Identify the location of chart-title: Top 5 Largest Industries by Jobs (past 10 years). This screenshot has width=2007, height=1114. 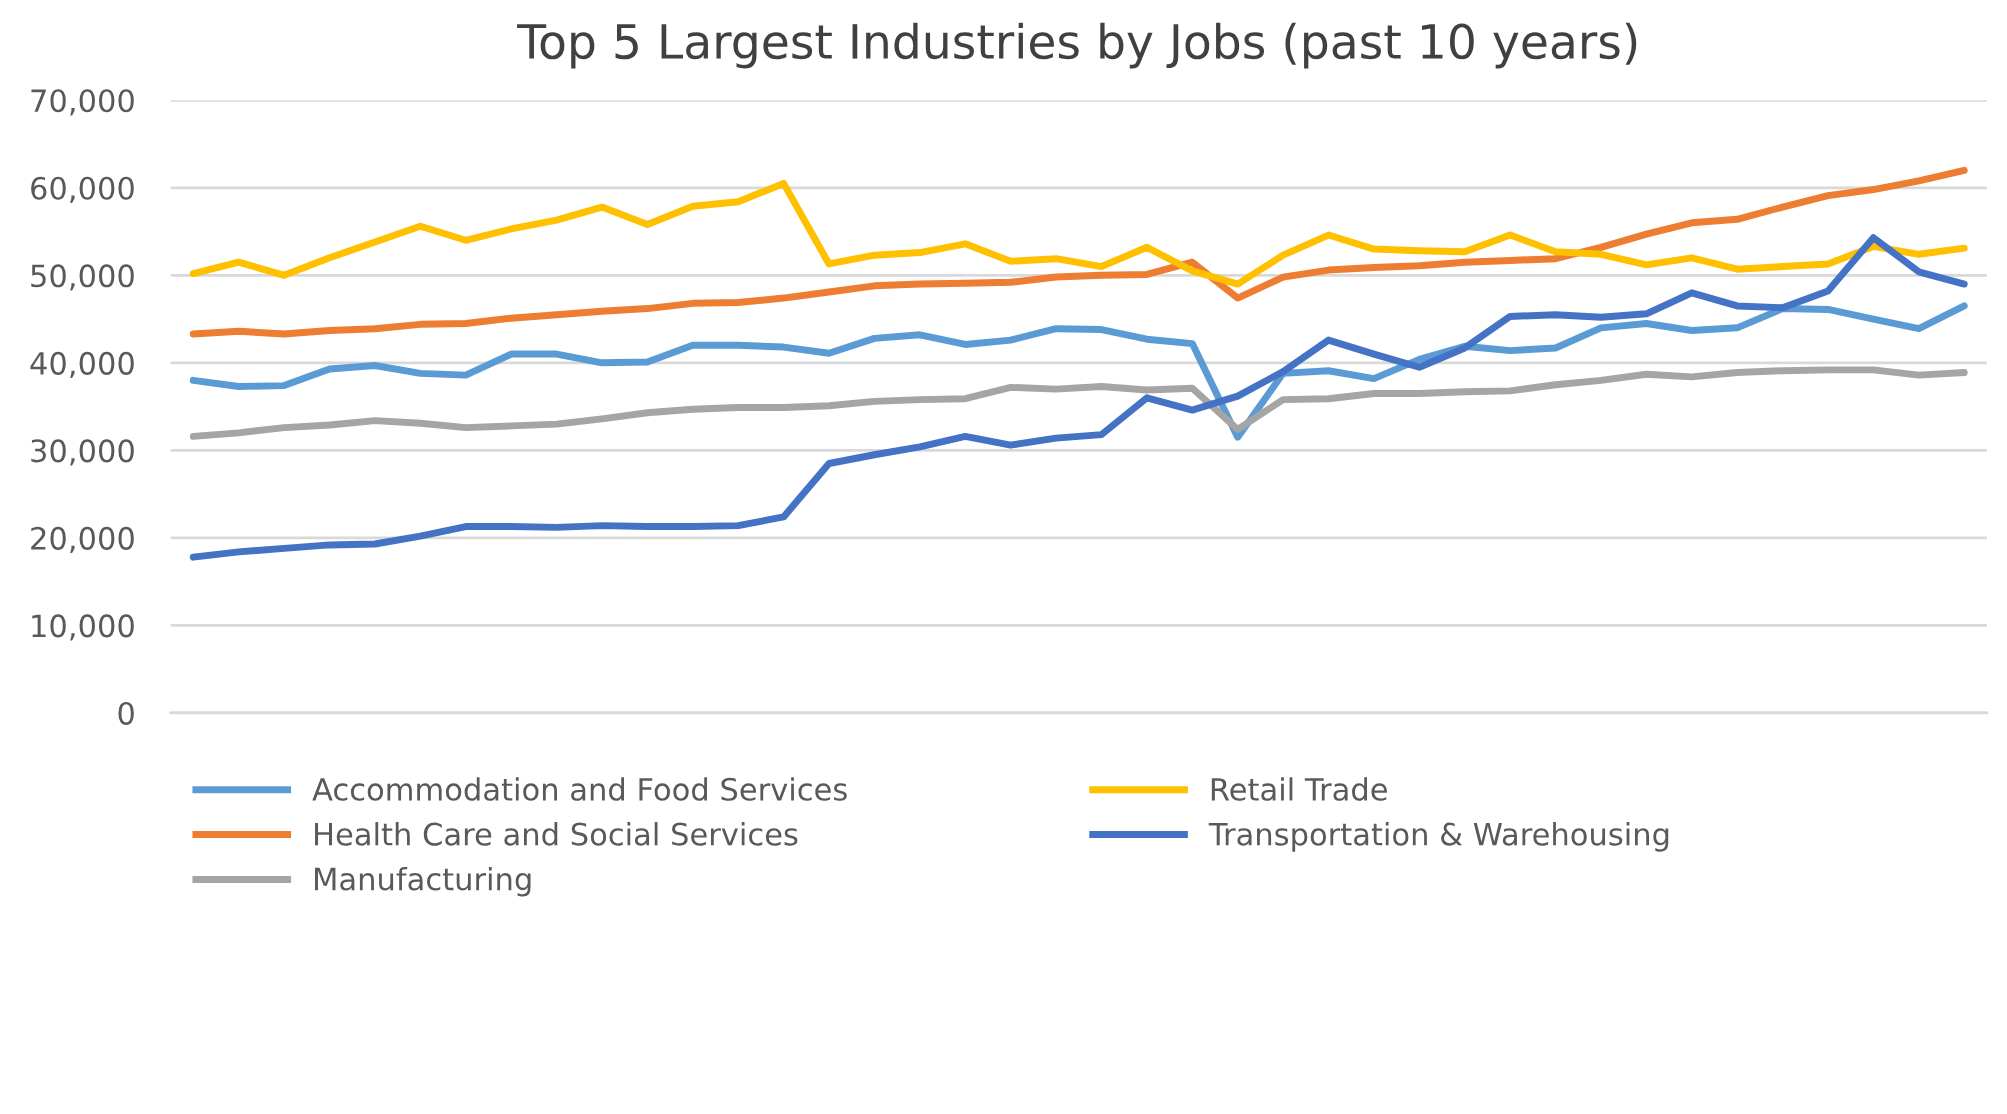
(1077, 45).